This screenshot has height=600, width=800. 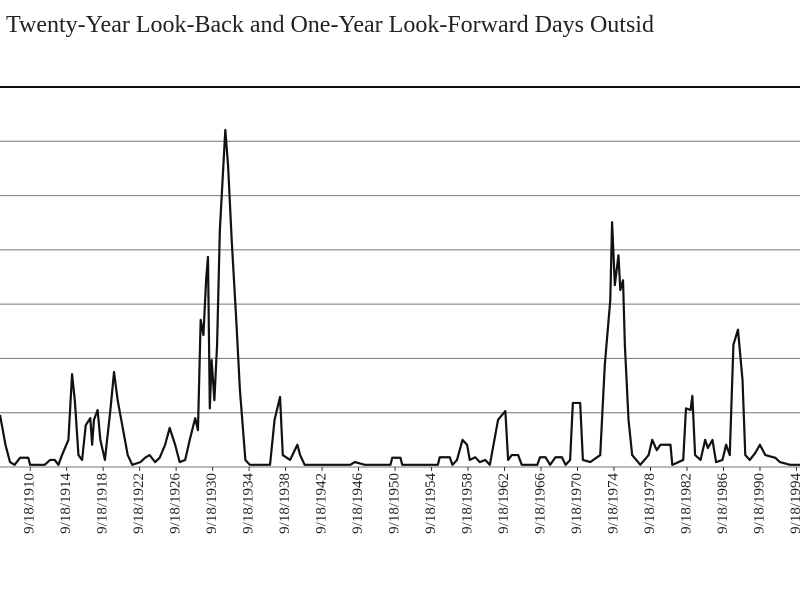 What do you see at coordinates (322, 503) in the screenshot?
I see `x-tick-label: 9/18/1942` at bounding box center [322, 503].